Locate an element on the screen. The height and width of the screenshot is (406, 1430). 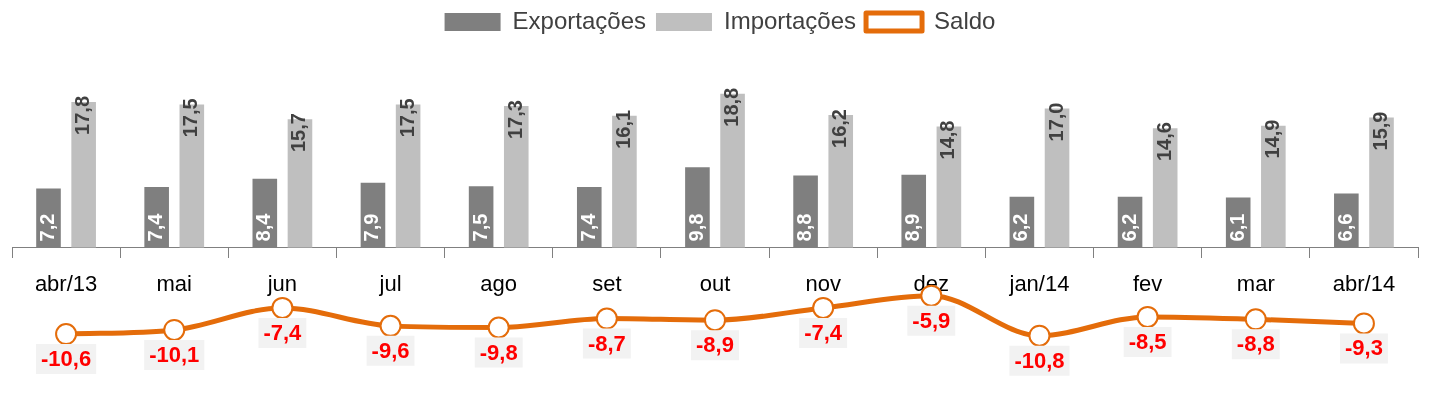
x-tick-label: fev is located at coordinates (1147, 283).